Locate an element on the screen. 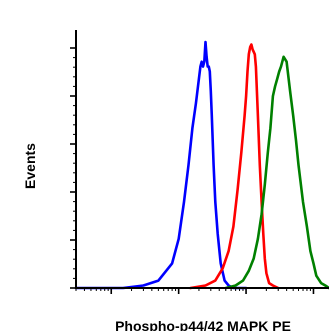 The width and height of the screenshot is (329, 331). x-axis-title: Phospho-p44/42 MAPK PE is located at coordinates (203, 324).